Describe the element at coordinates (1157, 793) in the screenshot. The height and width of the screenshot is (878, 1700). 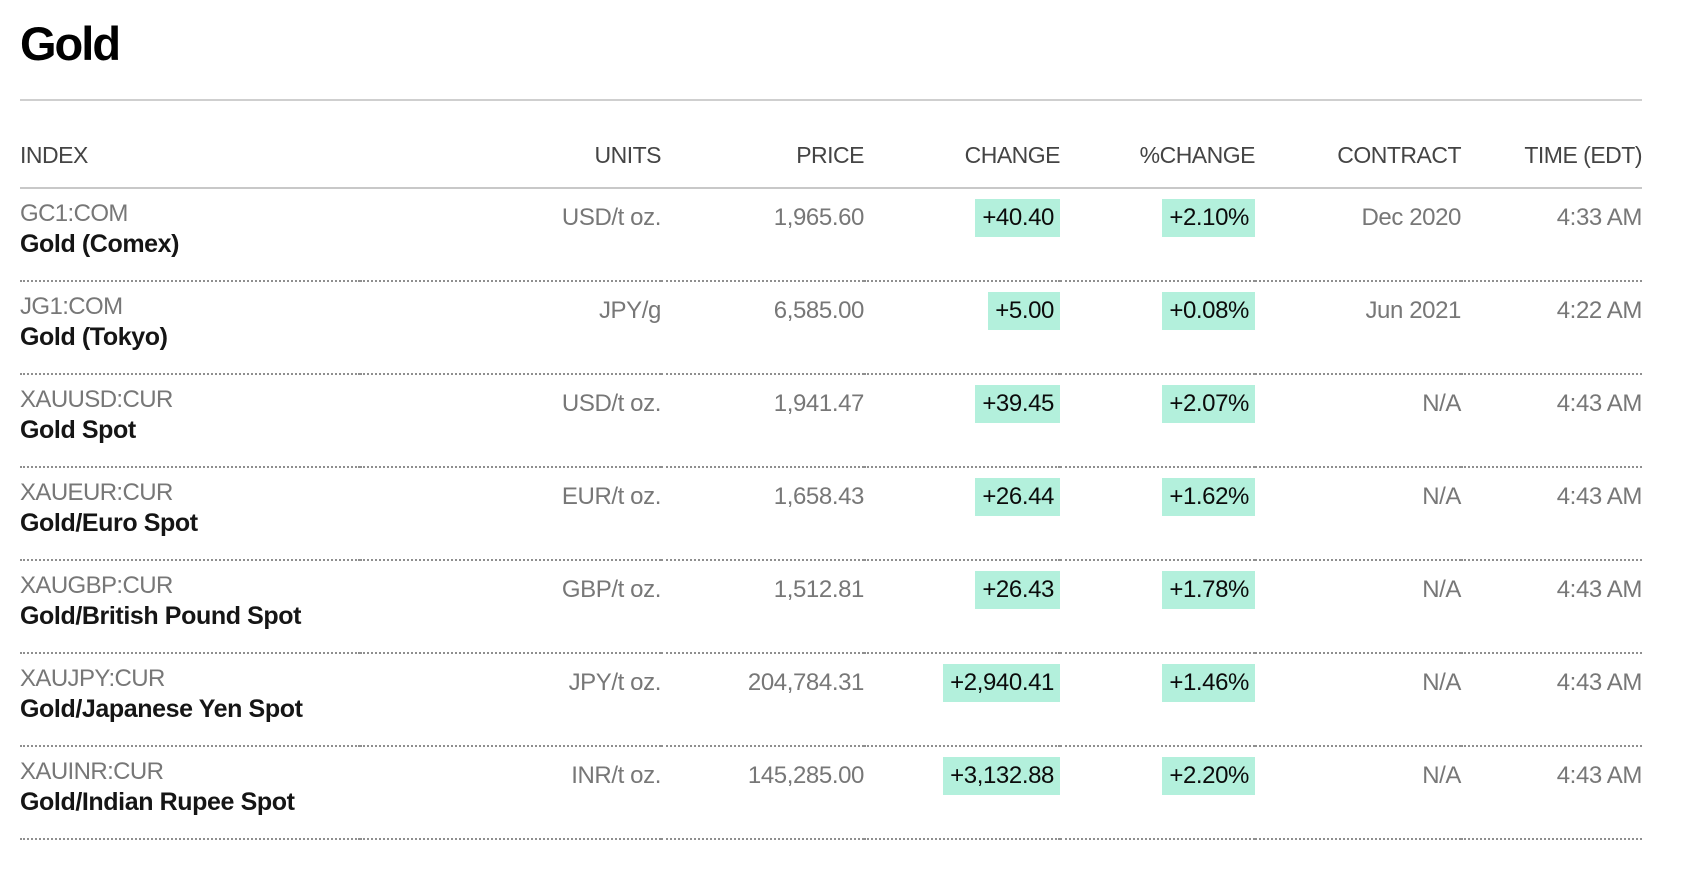
I see `pct-change-cell: +2.20%` at that location.